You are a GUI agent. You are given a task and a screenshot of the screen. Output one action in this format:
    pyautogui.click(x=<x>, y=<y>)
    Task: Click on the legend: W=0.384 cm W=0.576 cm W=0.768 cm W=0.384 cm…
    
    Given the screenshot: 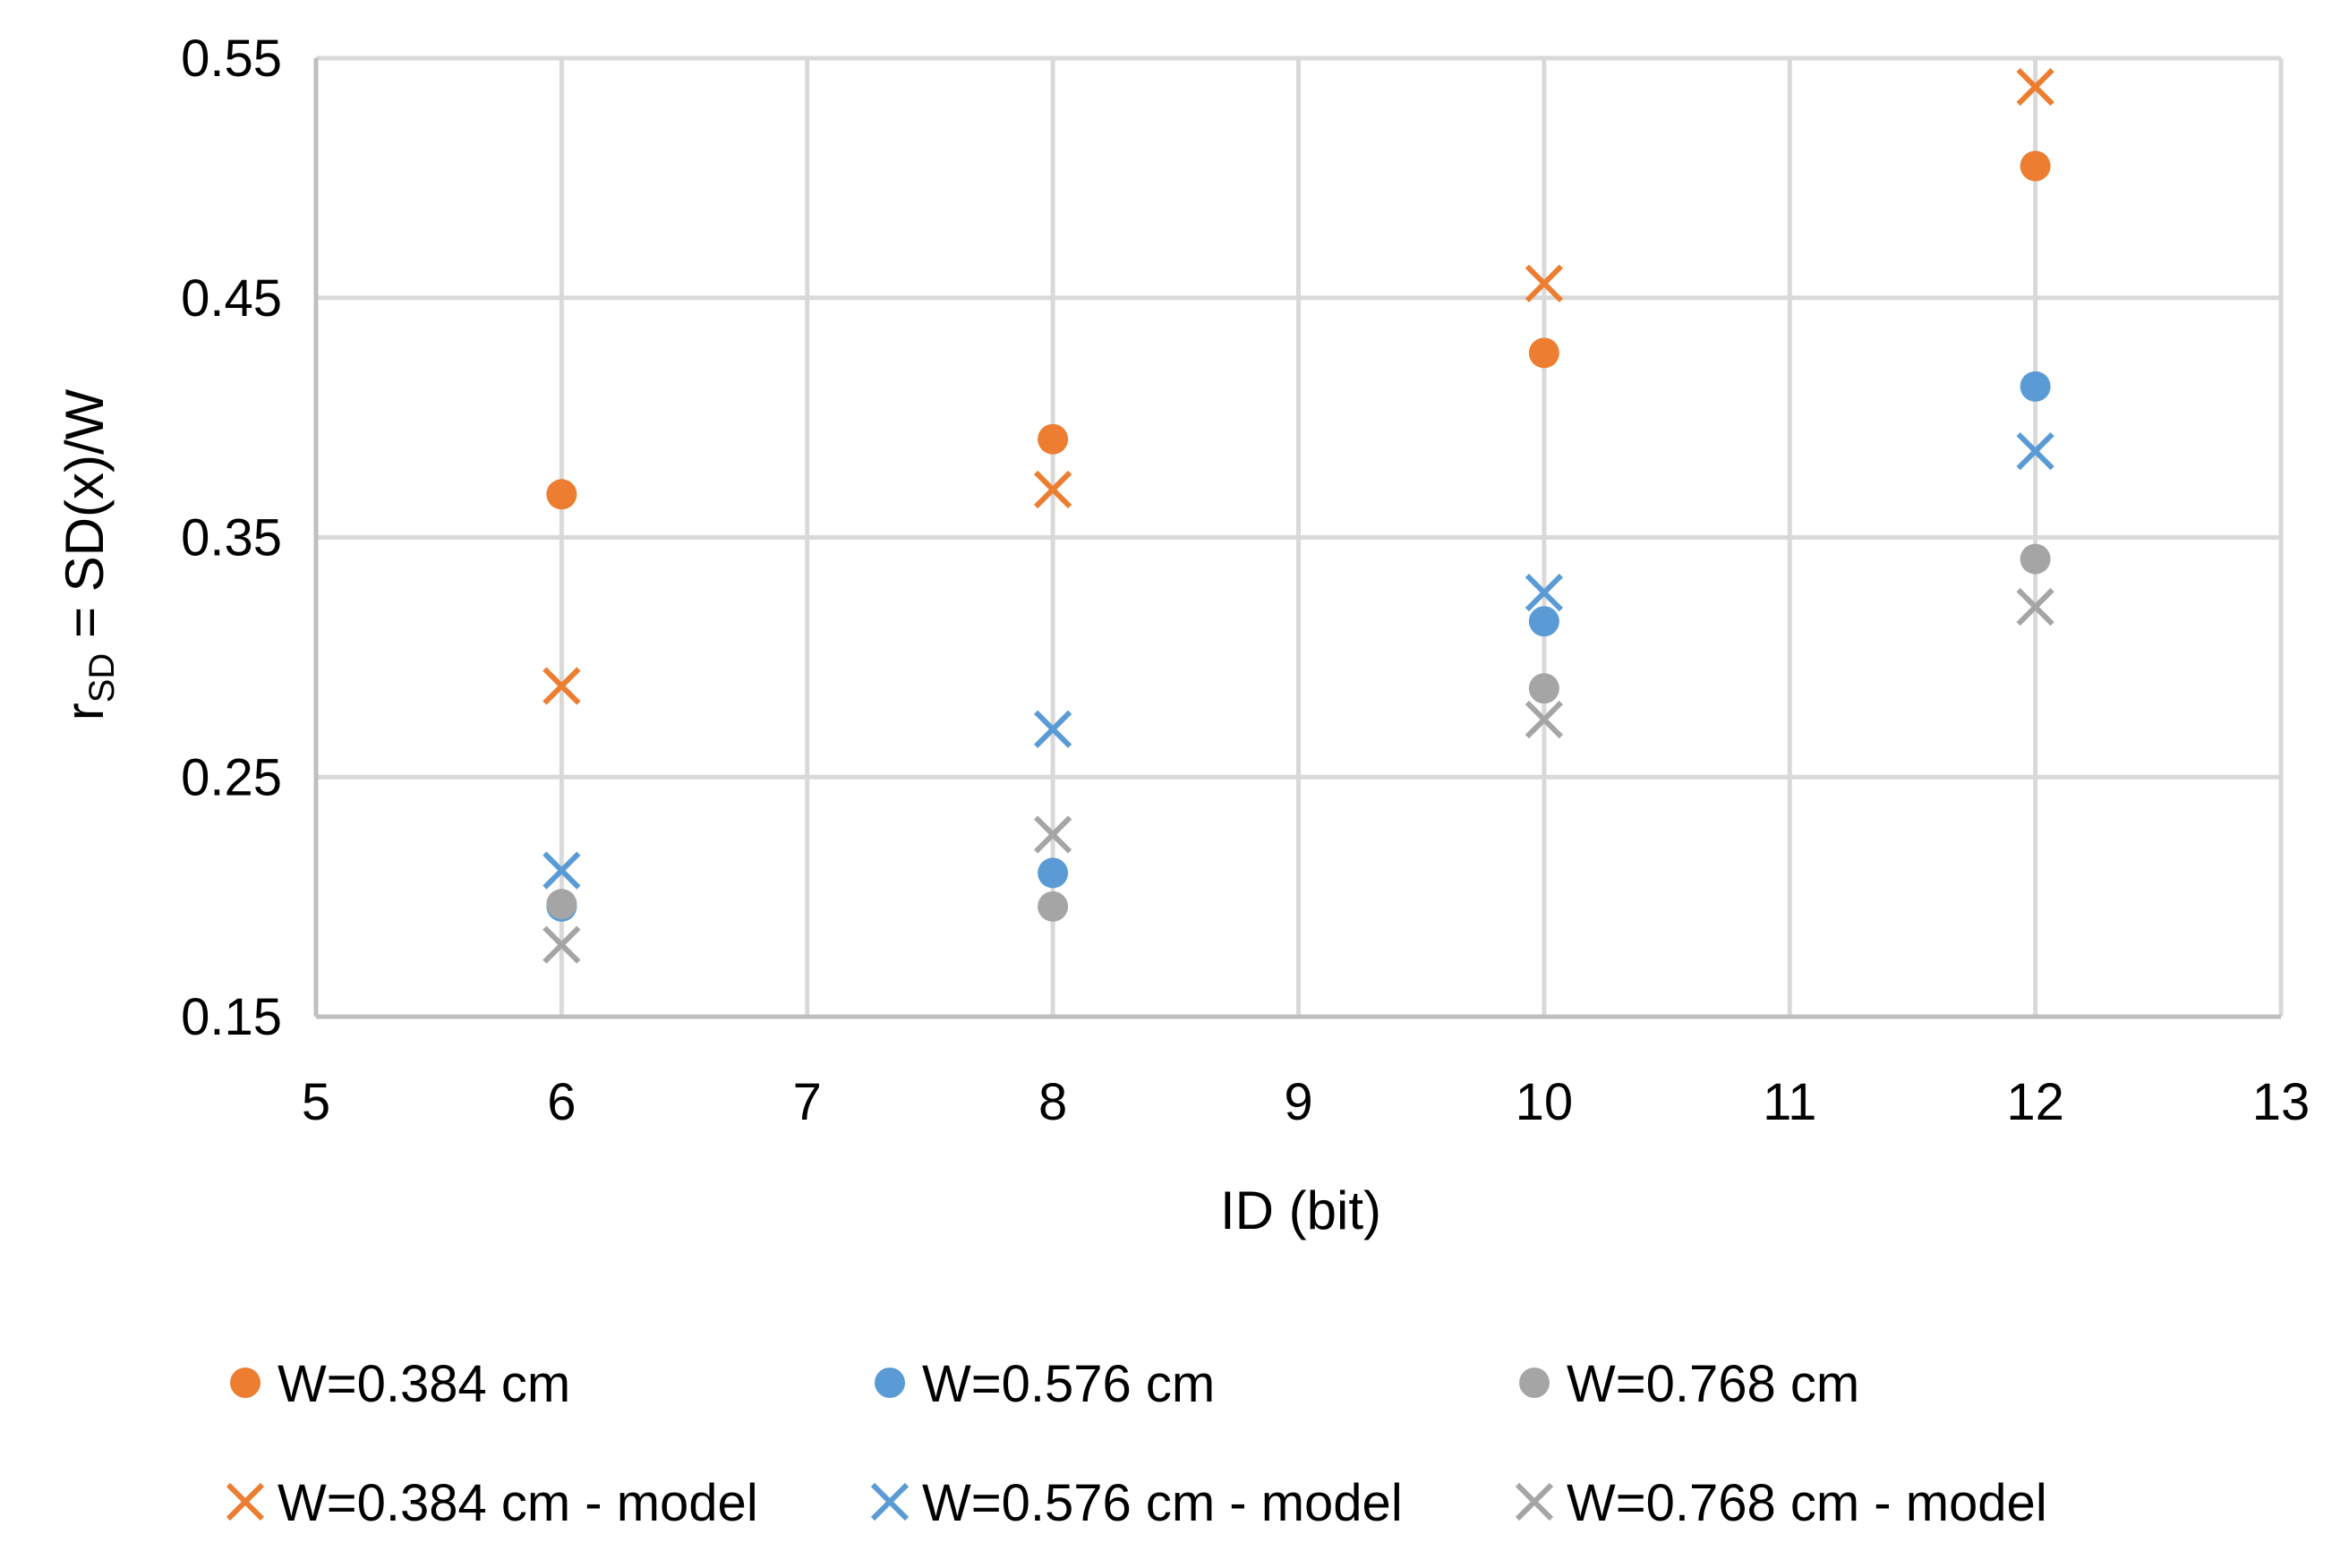 What is the action you would take?
    pyautogui.click(x=1136, y=1443)
    